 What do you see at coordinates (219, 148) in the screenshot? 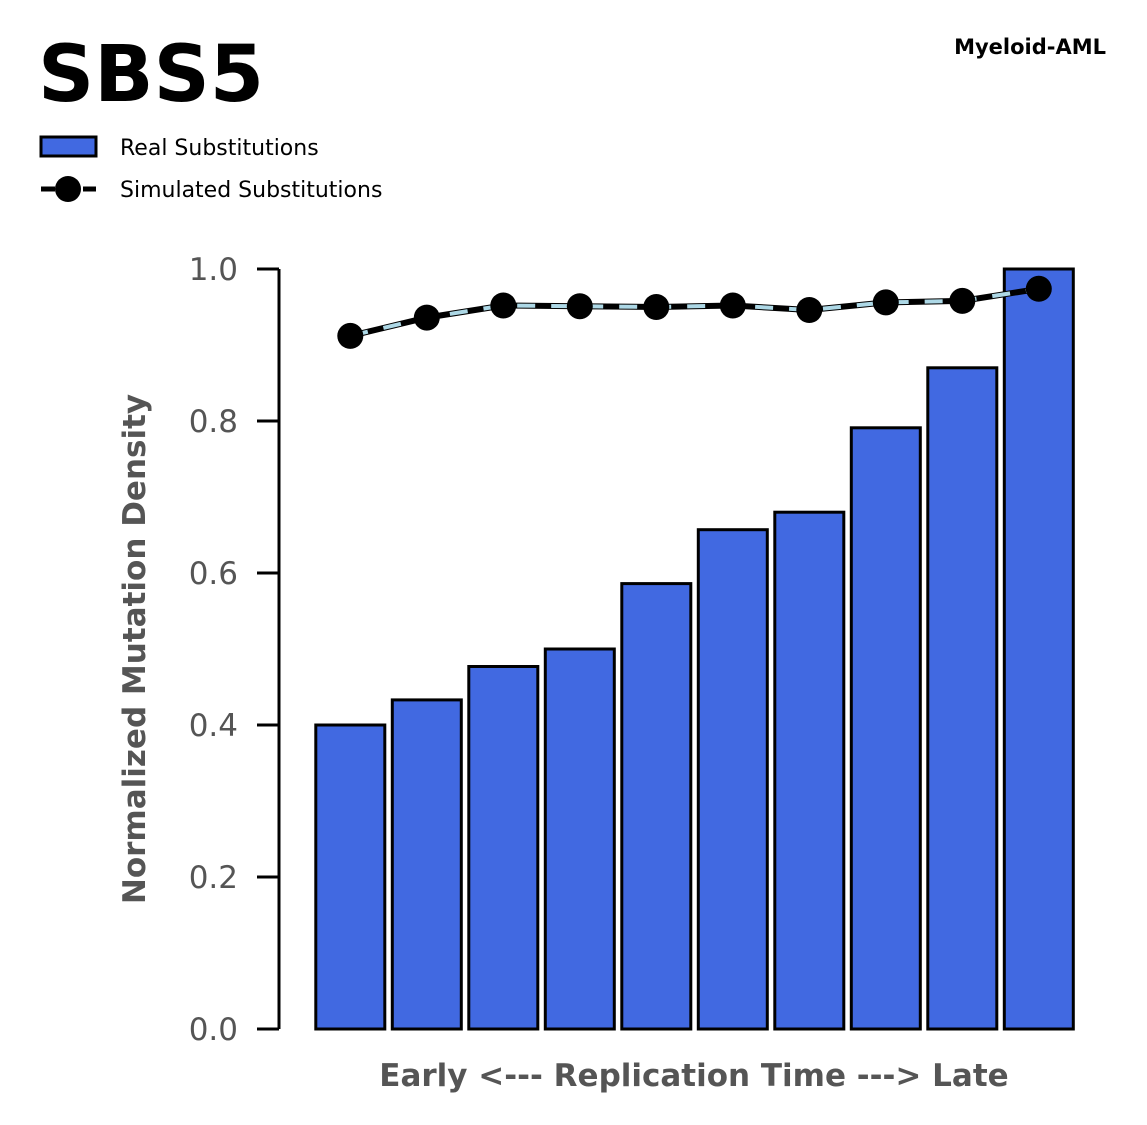
I see `legend-label-real: Real Substitutions` at bounding box center [219, 148].